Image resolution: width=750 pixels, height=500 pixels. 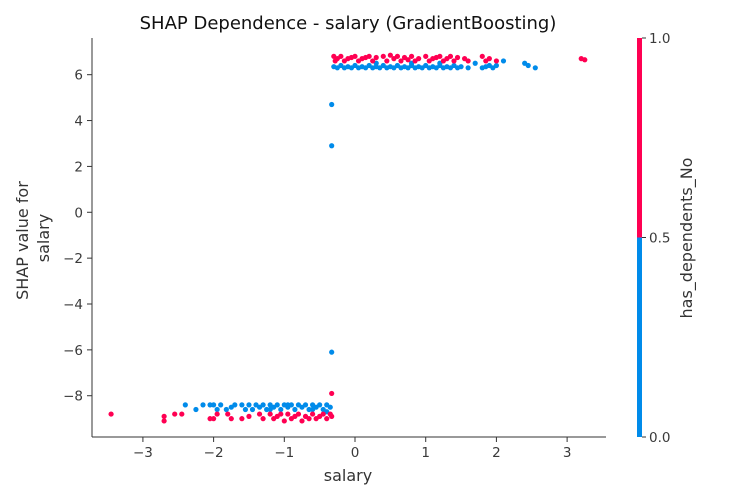 I want to click on y-tick-label: −6, so click(x=73, y=351).